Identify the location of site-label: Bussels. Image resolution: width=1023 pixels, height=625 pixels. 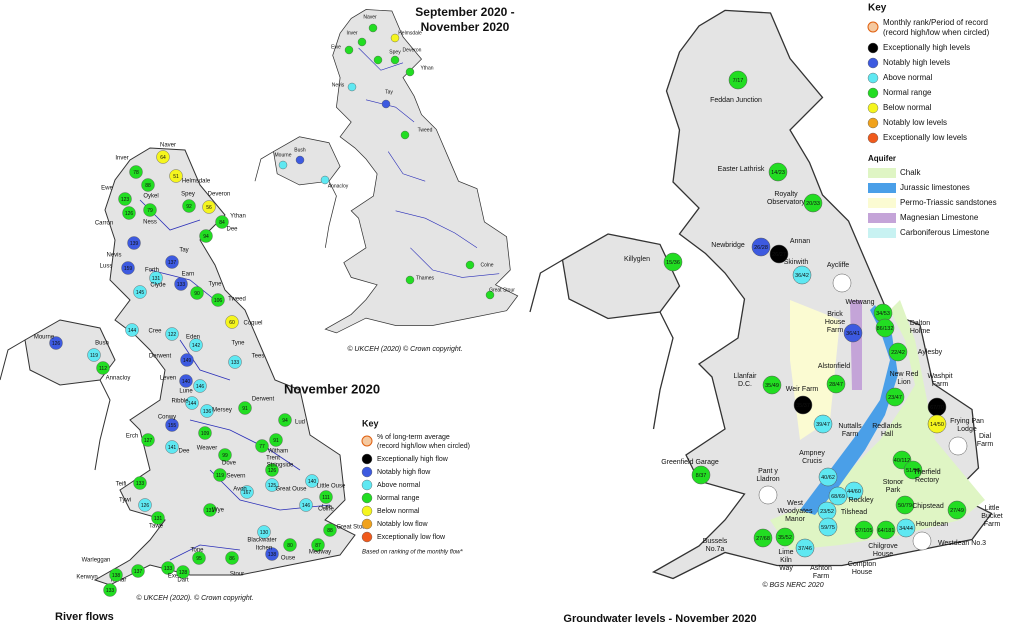
(715, 541).